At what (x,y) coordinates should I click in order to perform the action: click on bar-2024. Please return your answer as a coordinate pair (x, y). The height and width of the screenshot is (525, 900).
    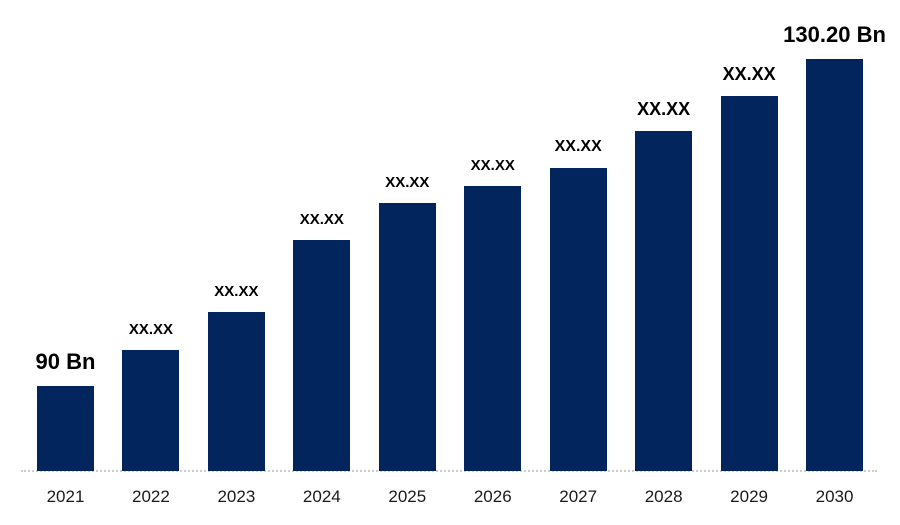
    Looking at the image, I should click on (322, 355).